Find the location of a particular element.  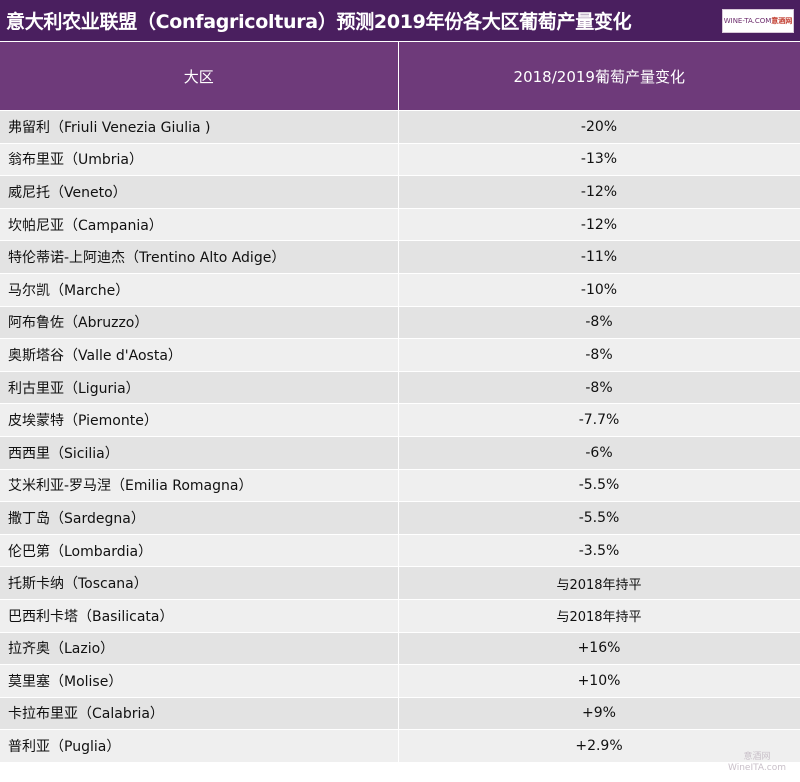

region-cell: 莫里塞（Molise） is located at coordinates (199, 681).